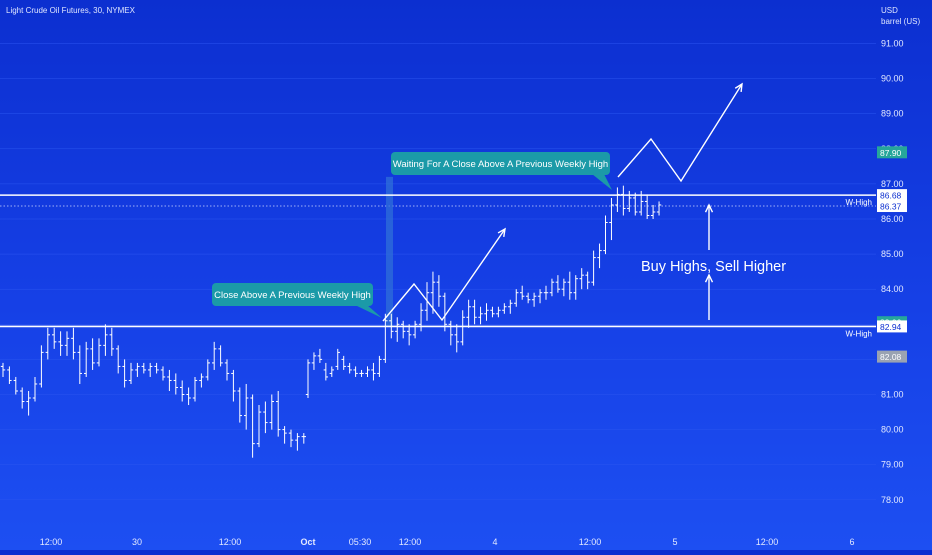 The height and width of the screenshot is (555, 932). What do you see at coordinates (851, 542) in the screenshot?
I see `x-tick-label: 6` at bounding box center [851, 542].